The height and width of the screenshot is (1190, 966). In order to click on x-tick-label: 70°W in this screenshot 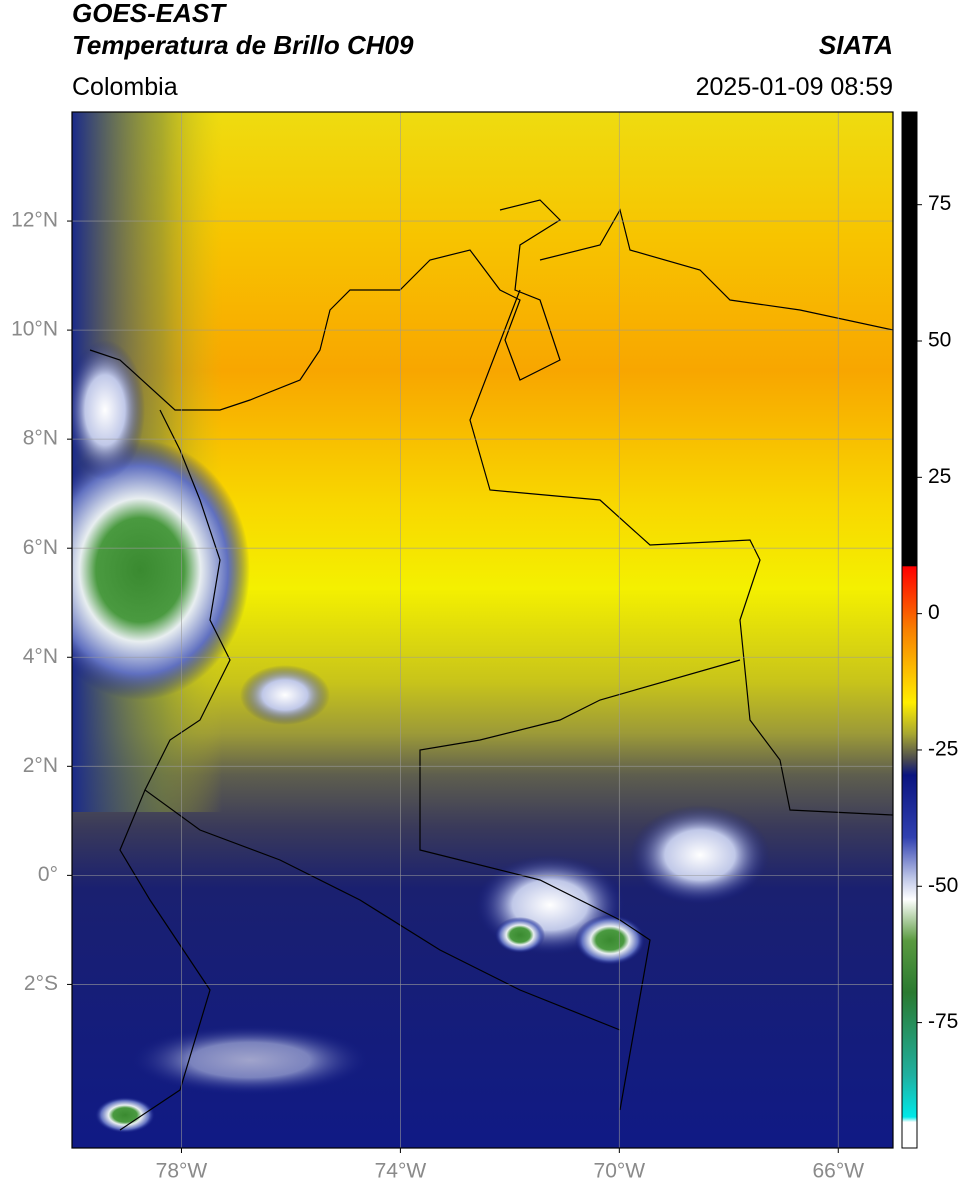, I will do `click(620, 1171)`.